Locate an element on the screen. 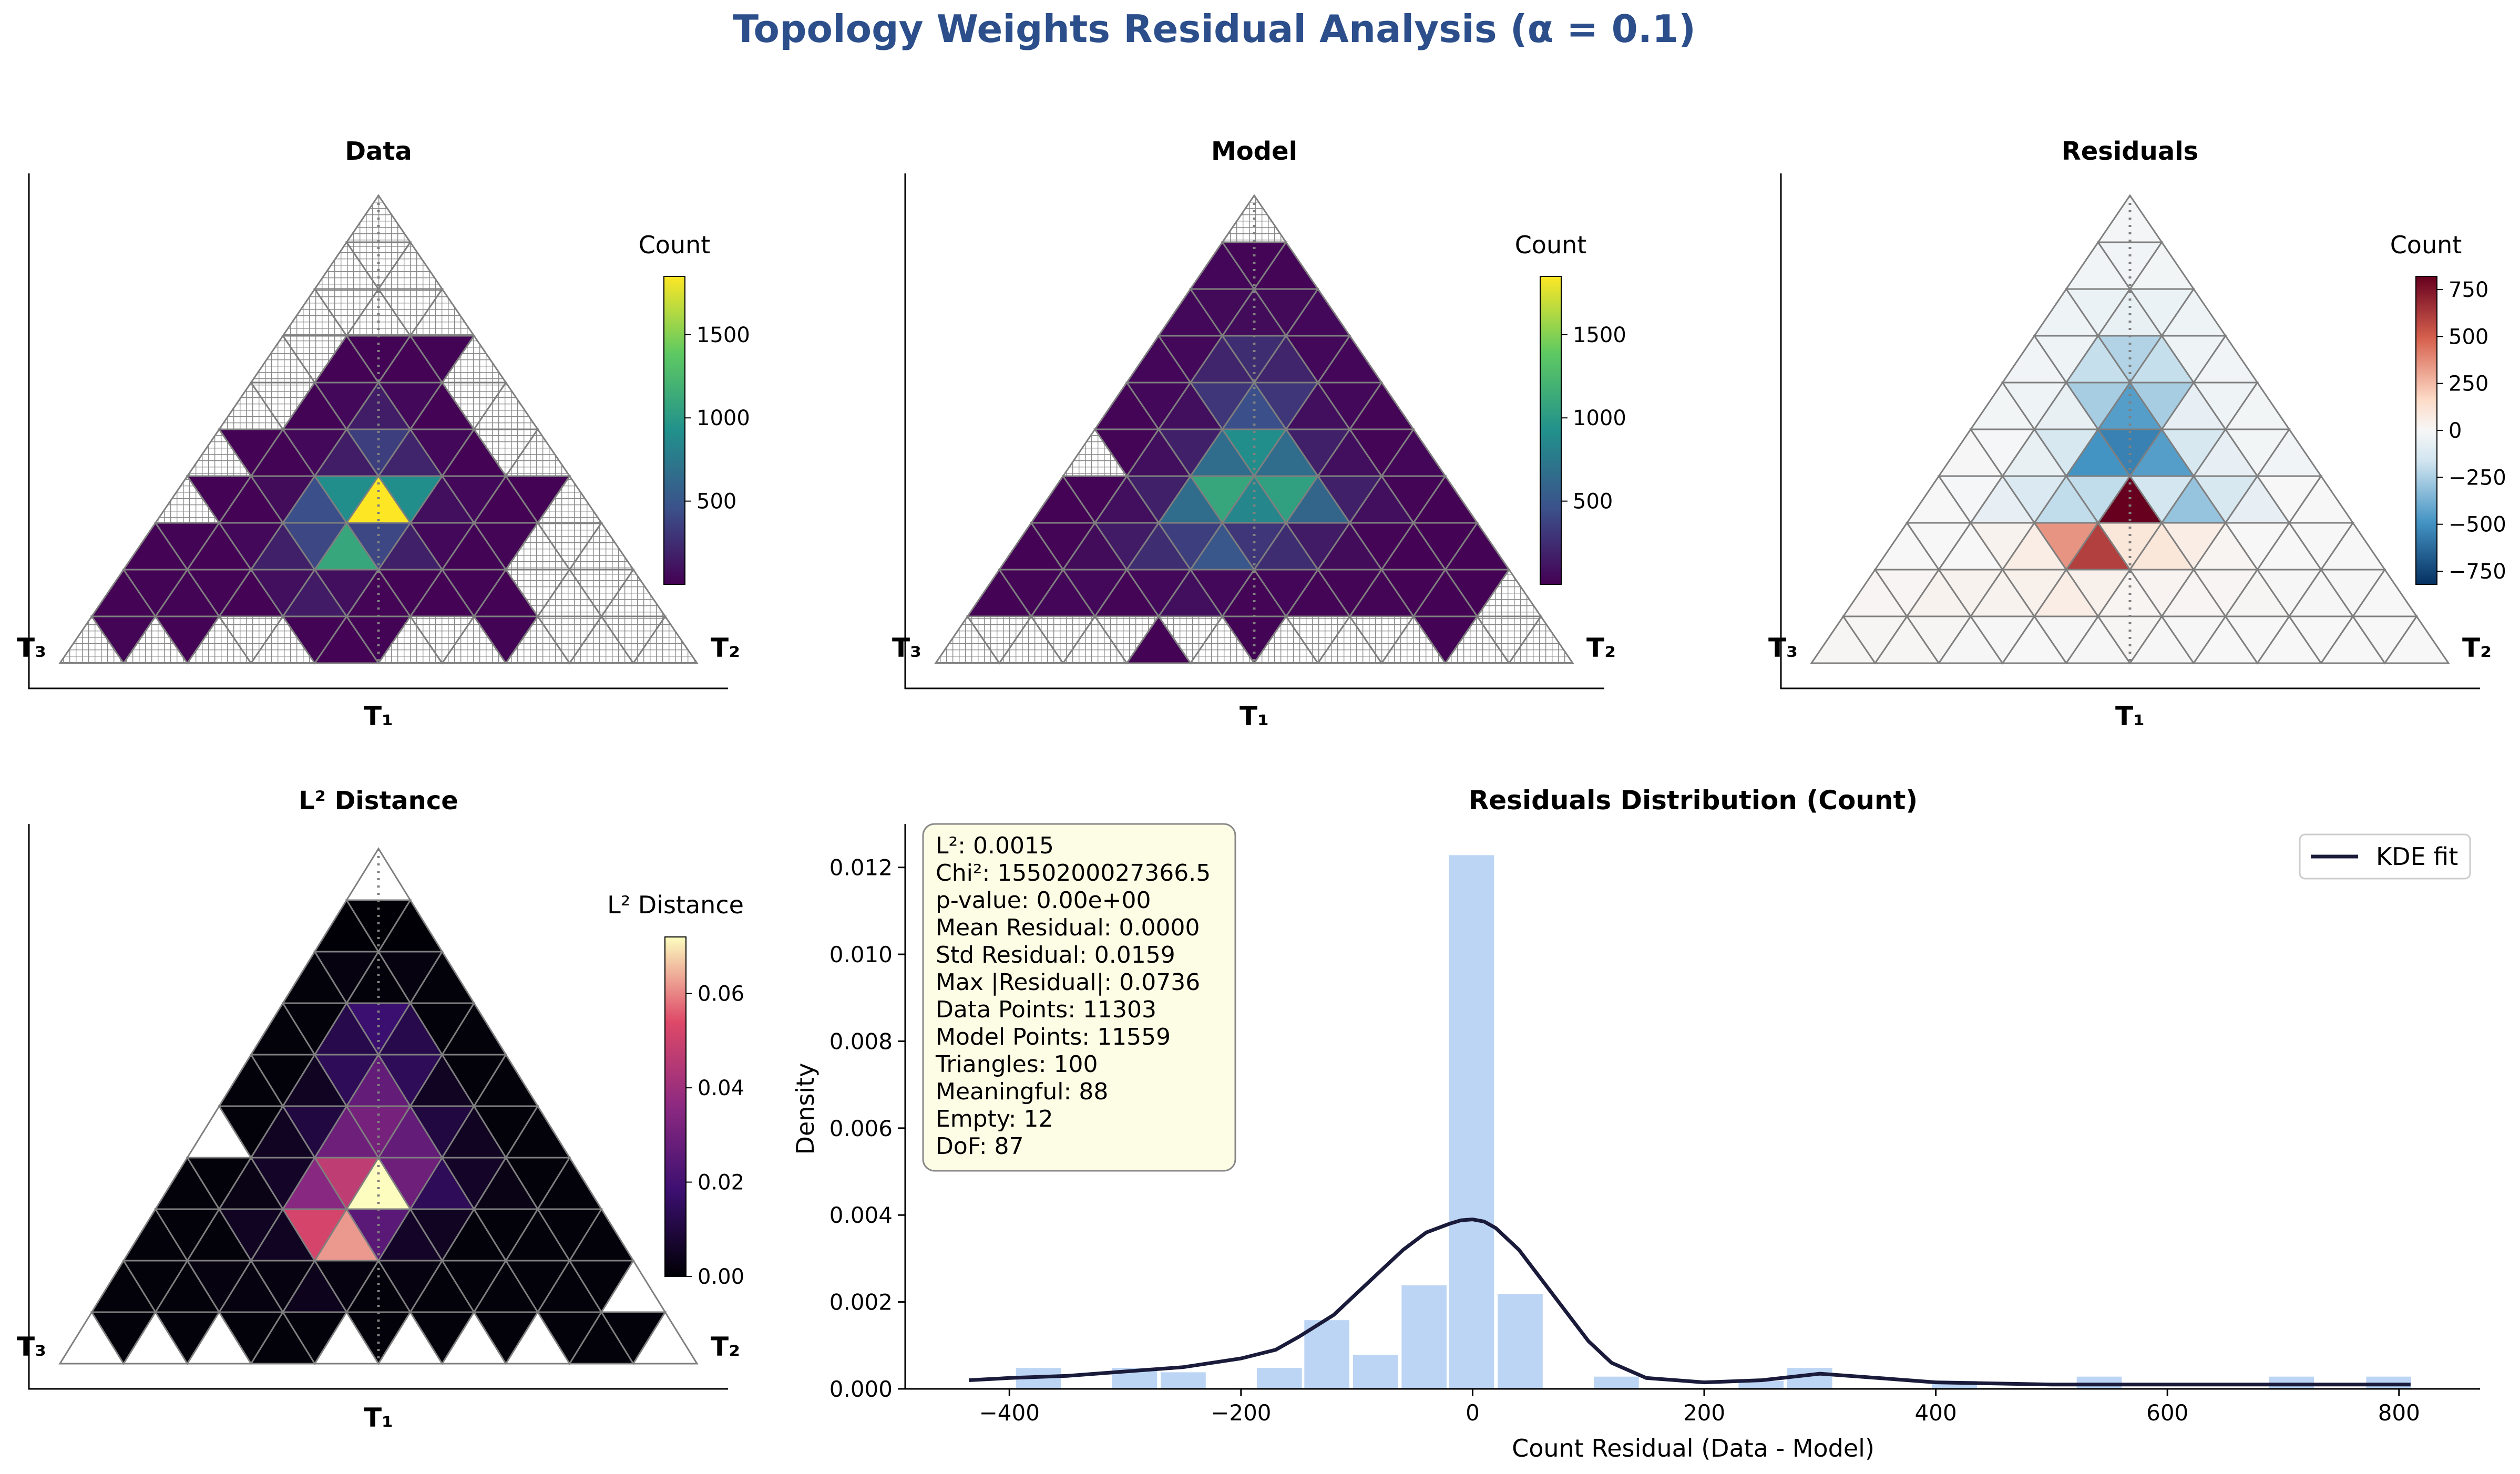  stats-line: DoF: 87 is located at coordinates (980, 1146).